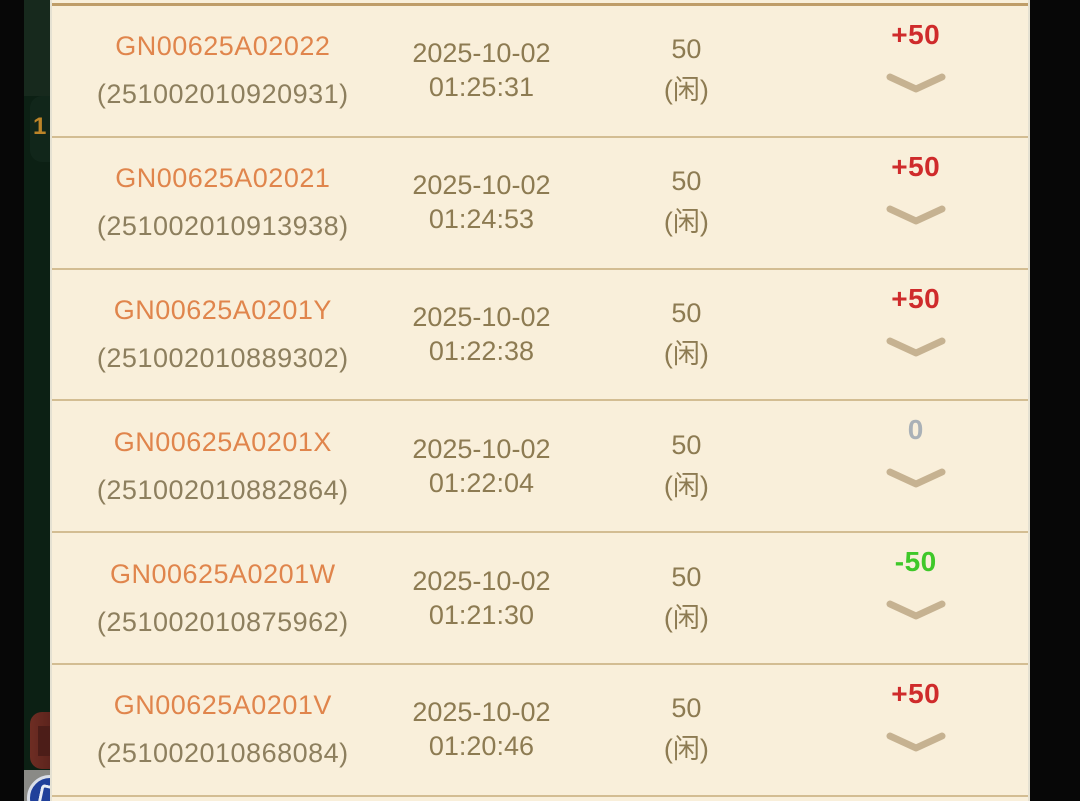  What do you see at coordinates (37, 48) in the screenshot?
I see `backdrop-left-top-patch` at bounding box center [37, 48].